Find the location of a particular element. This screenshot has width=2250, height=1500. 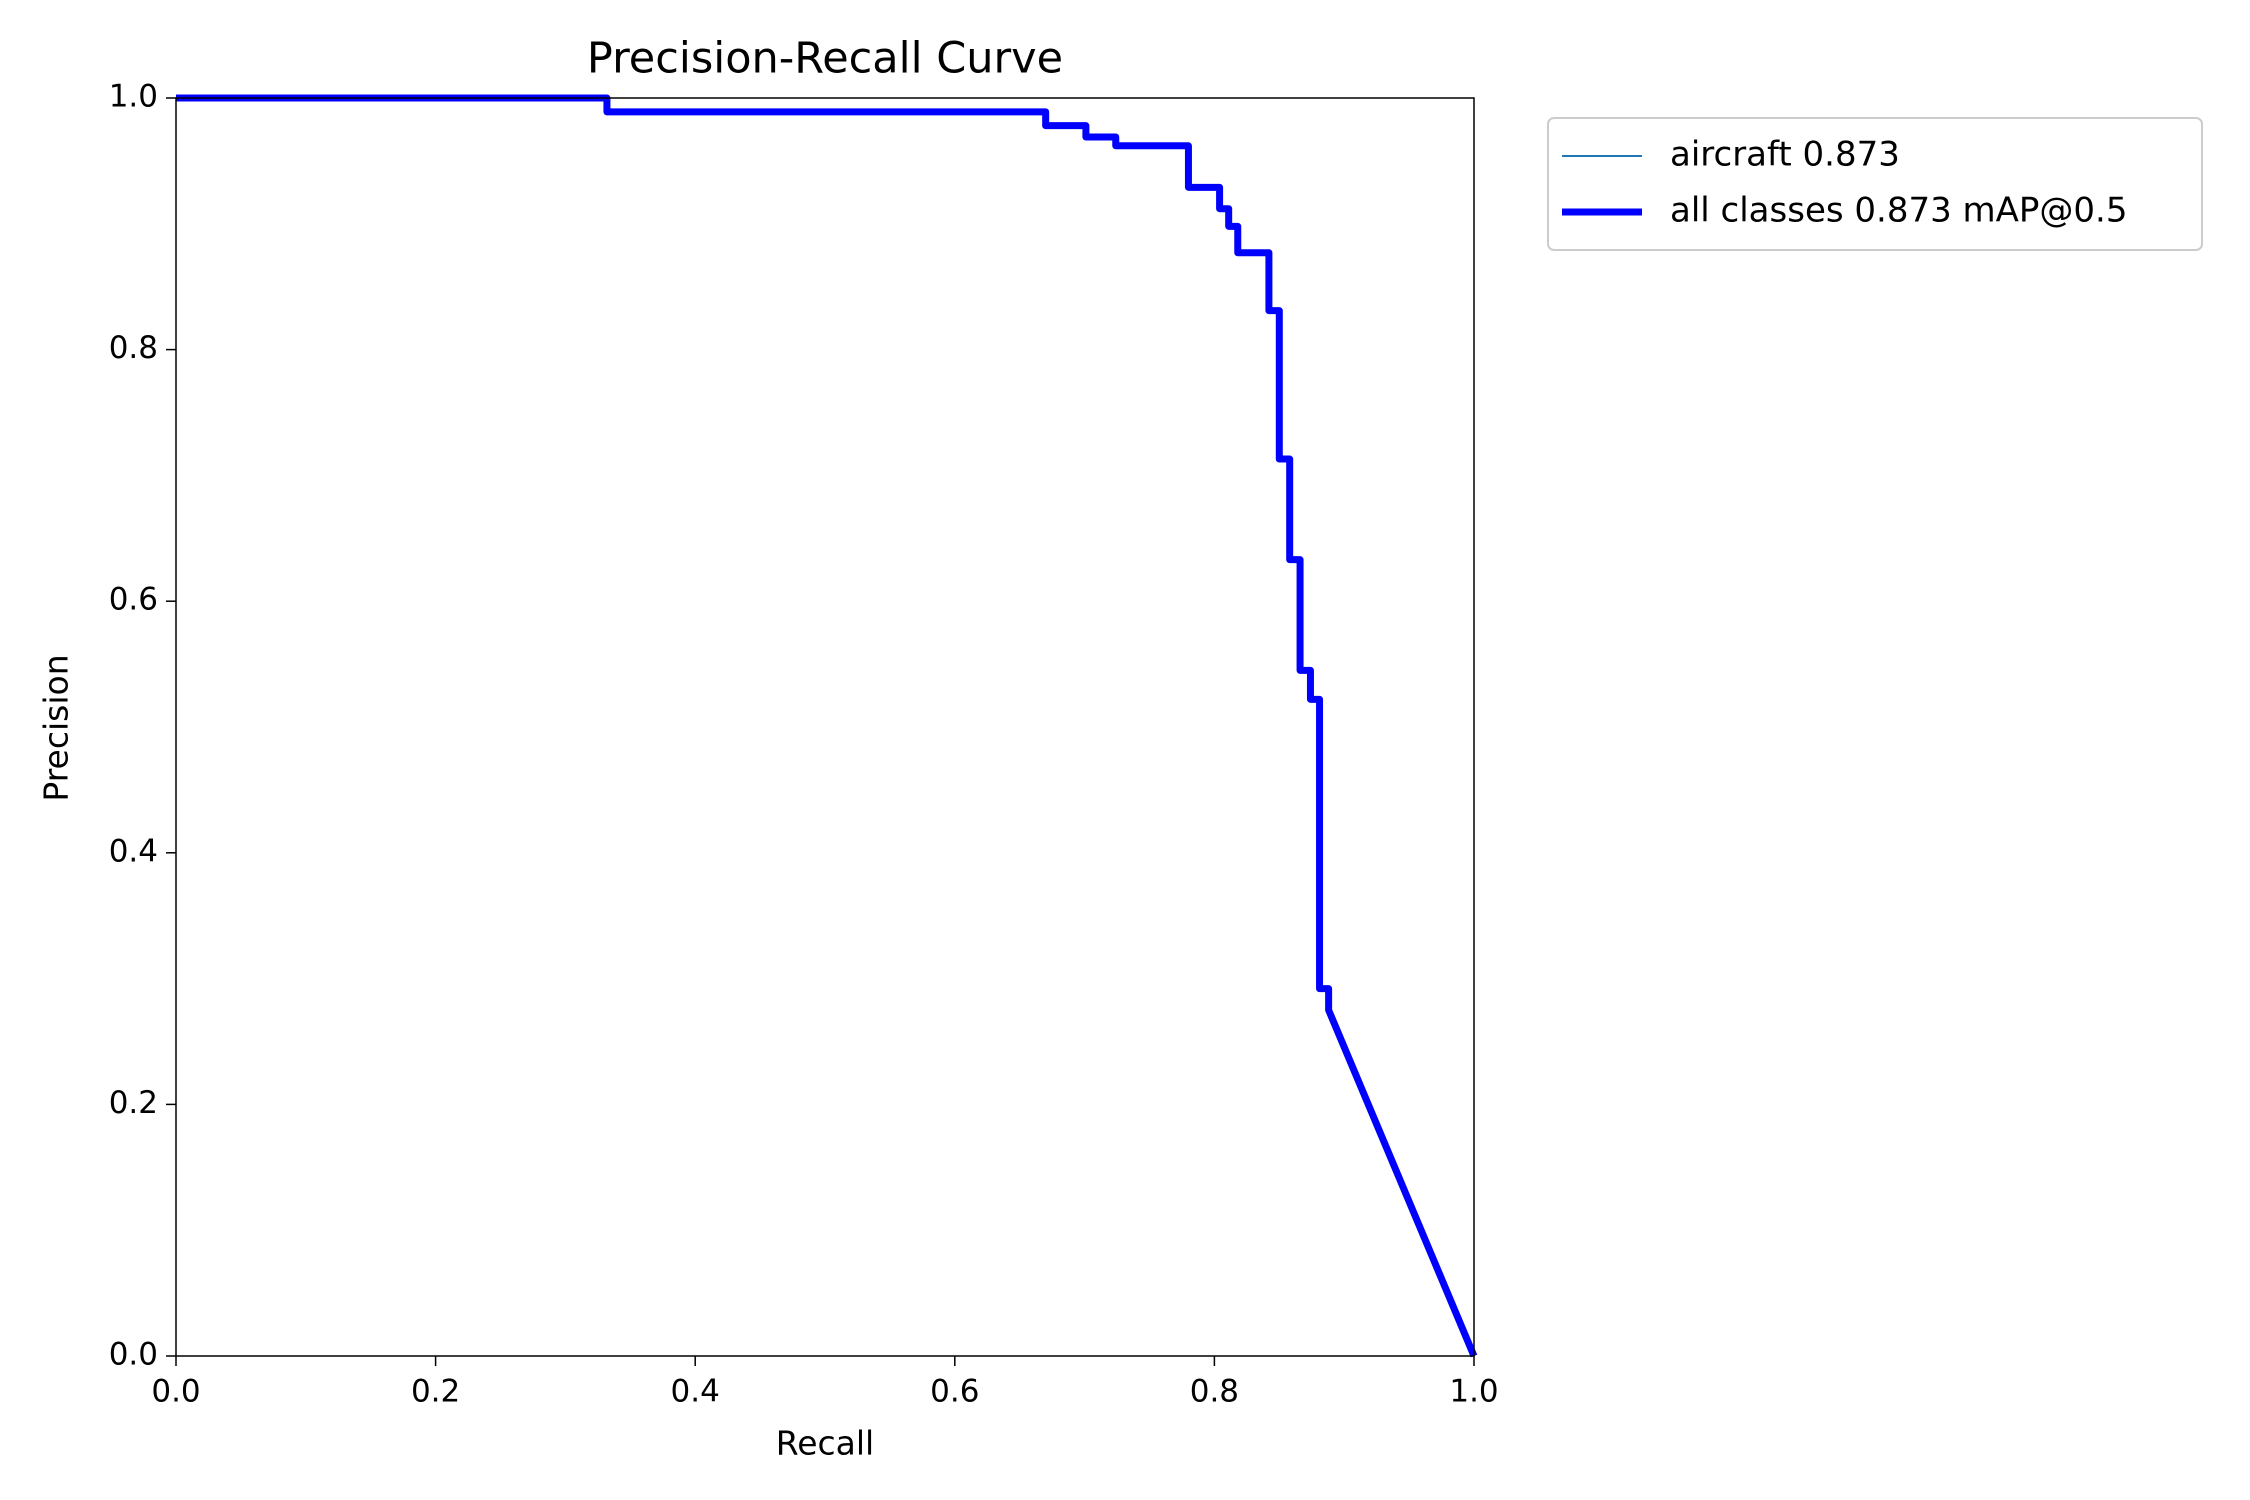

y-tick-label: 0.0 is located at coordinates (133, 1355).